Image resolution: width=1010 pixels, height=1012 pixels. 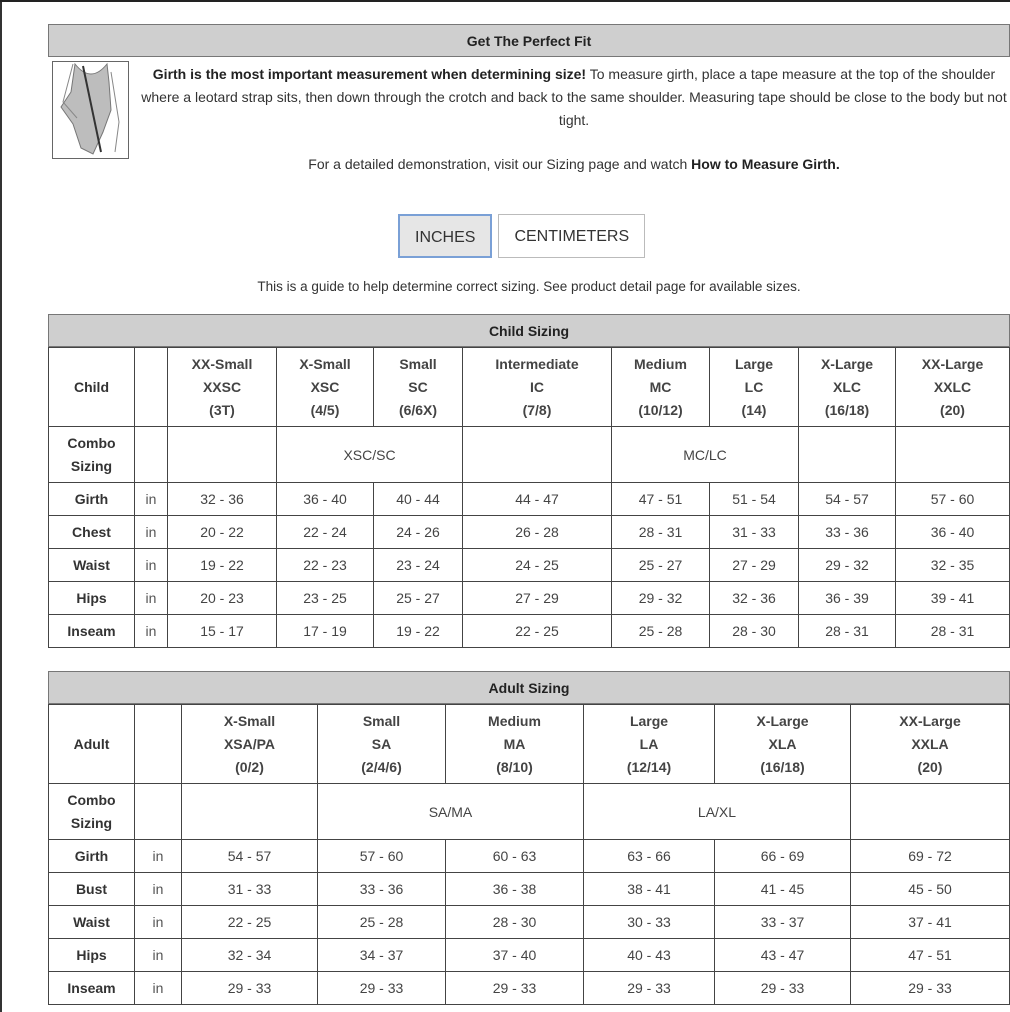 What do you see at coordinates (537, 532) in the screenshot?
I see `measure-value: 26 - 28` at bounding box center [537, 532].